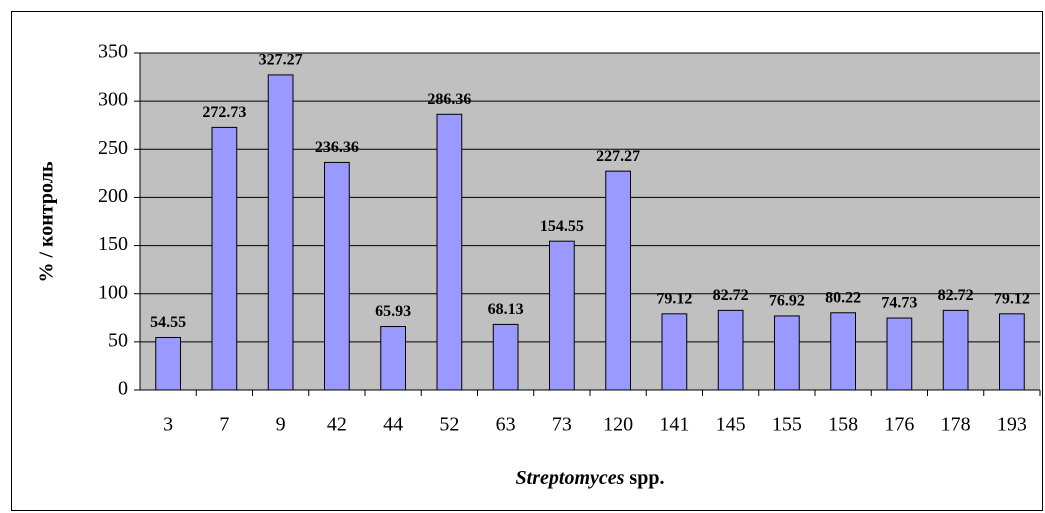  I want to click on x-tick-label: 3, so click(168, 425).